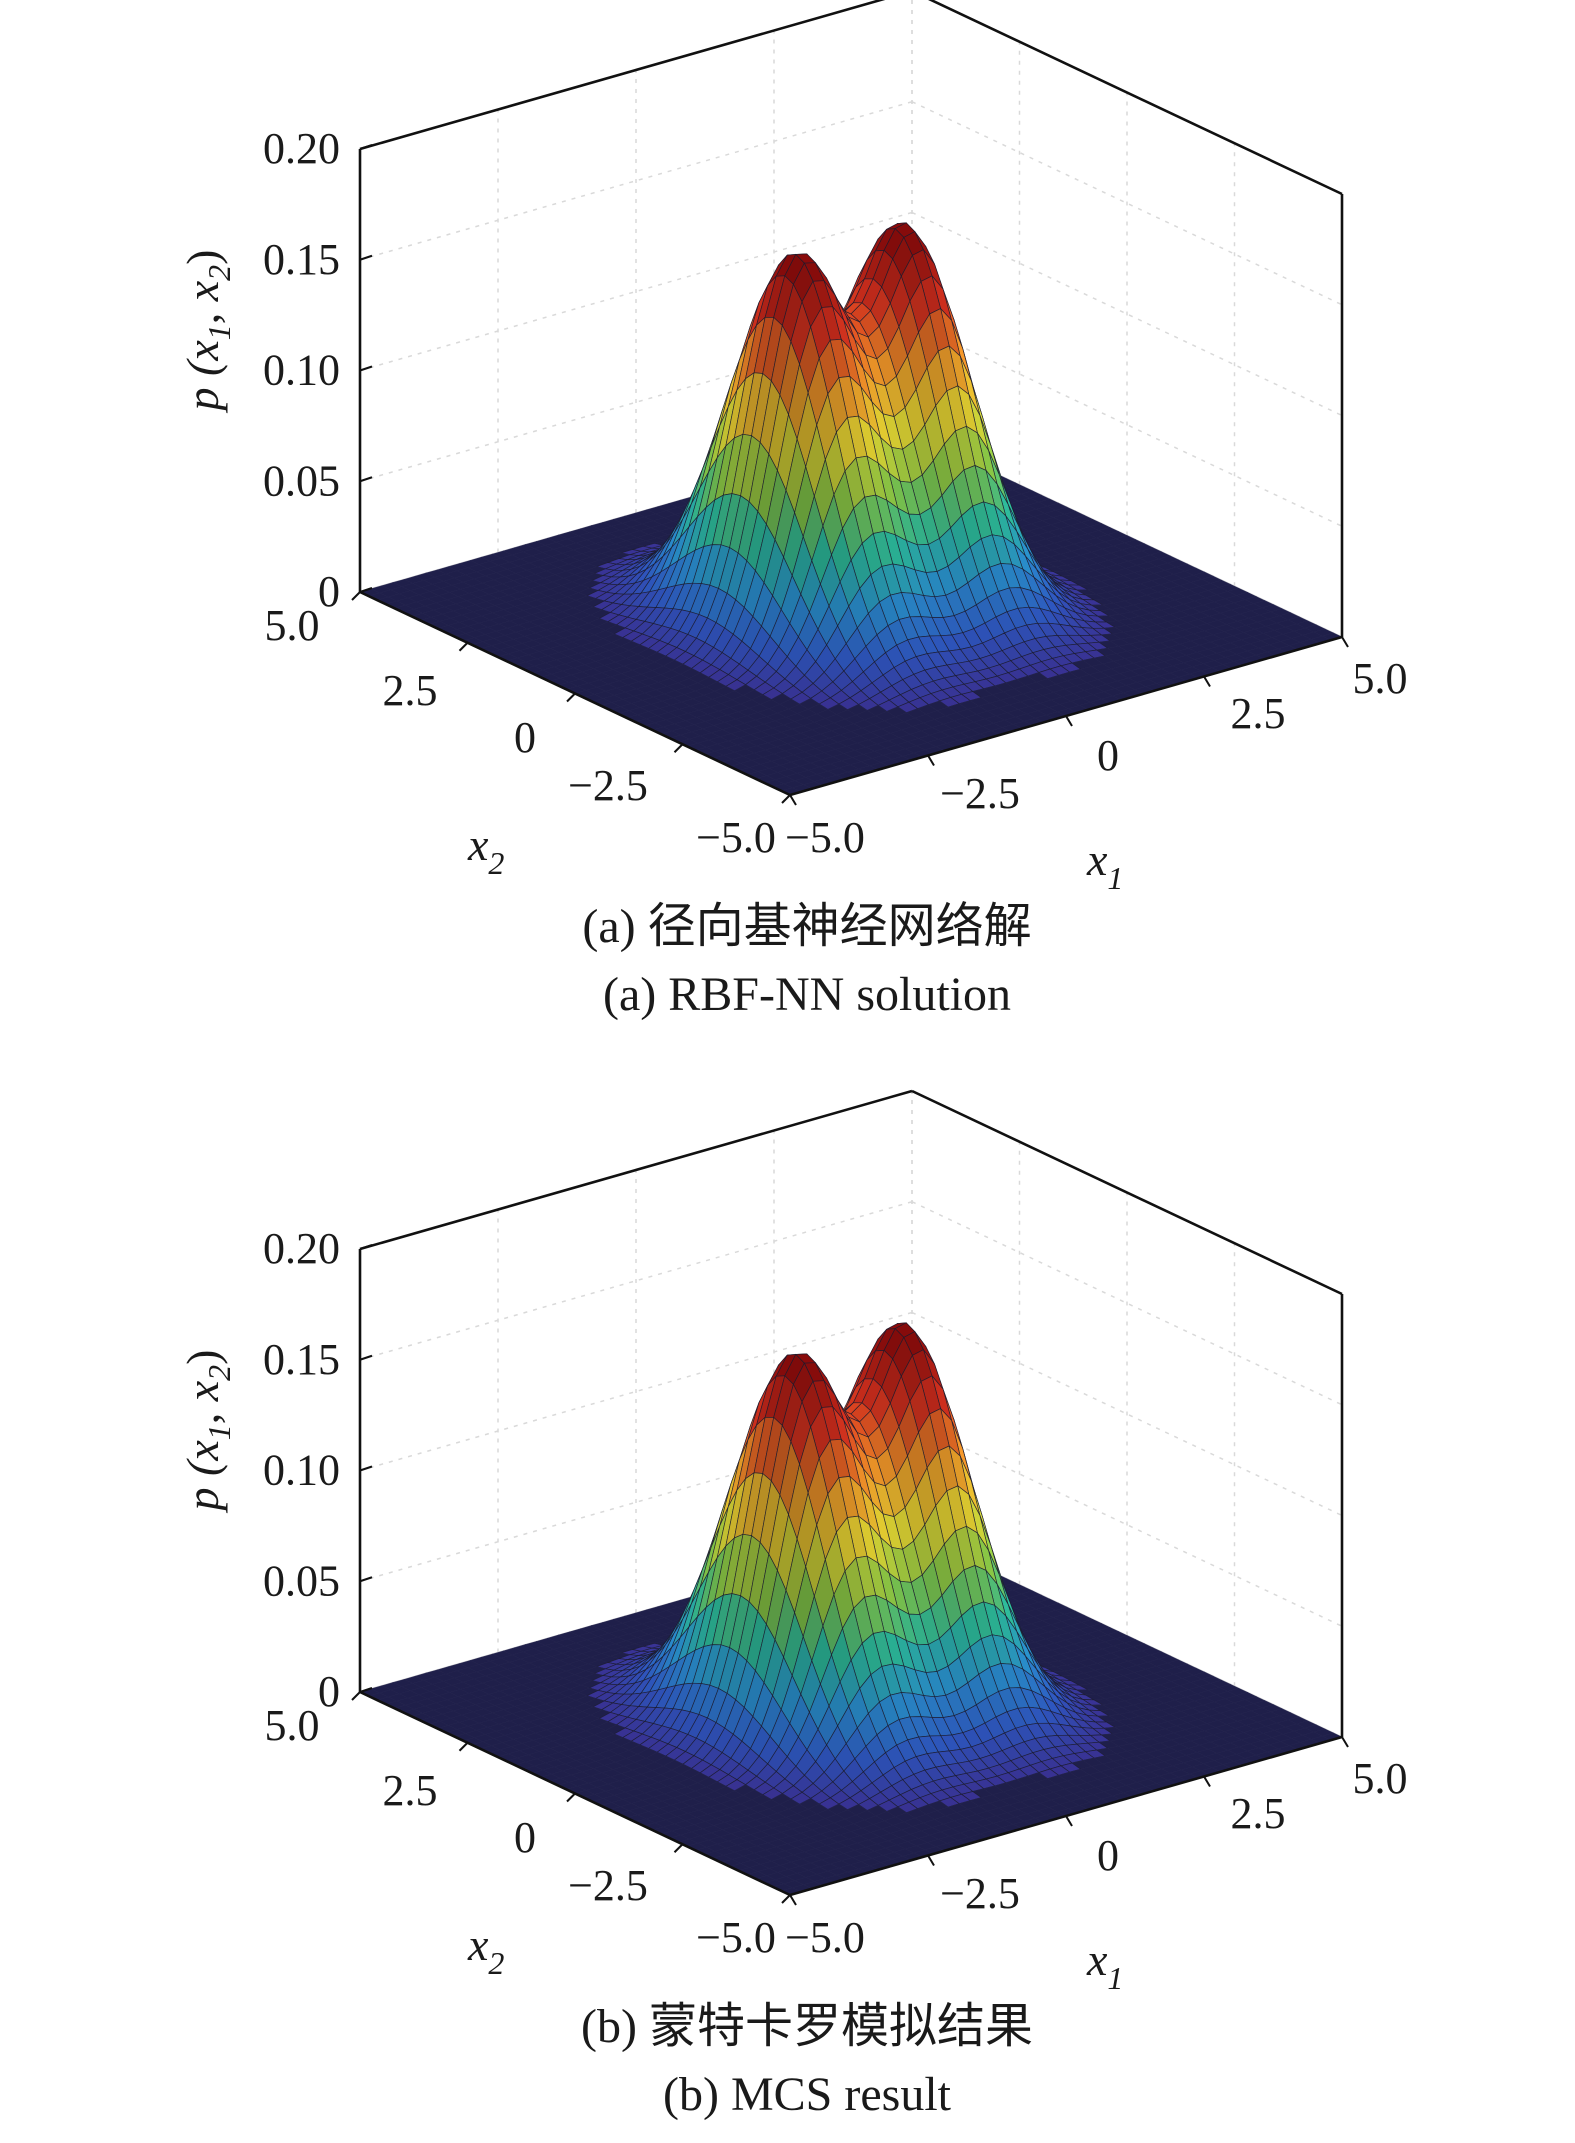  What do you see at coordinates (202, 312) in the screenshot?
I see `z-axis-label-part: ,` at bounding box center [202, 312].